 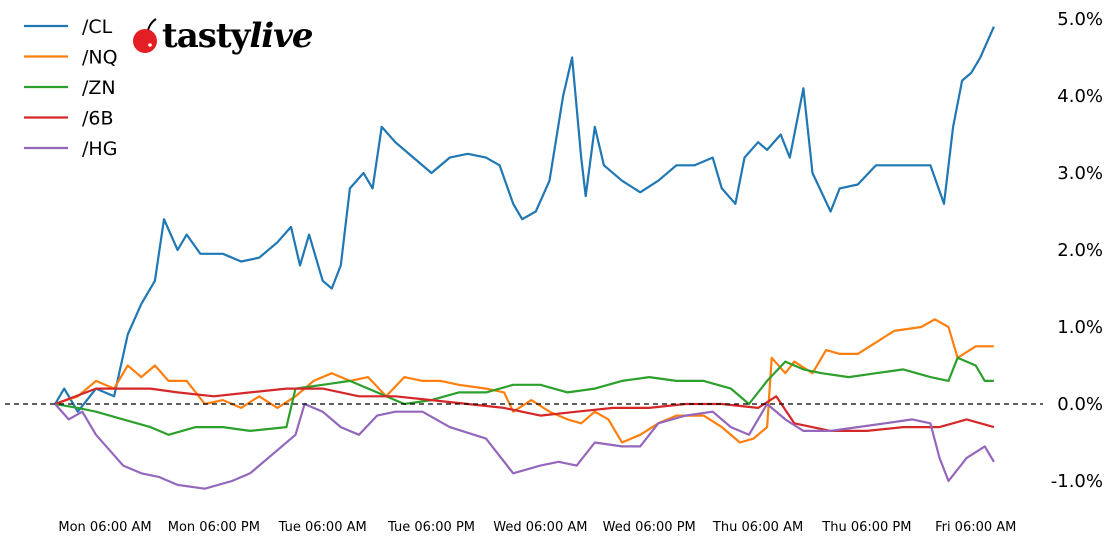 What do you see at coordinates (97, 27) in the screenshot?
I see `legend-label: /CL` at bounding box center [97, 27].